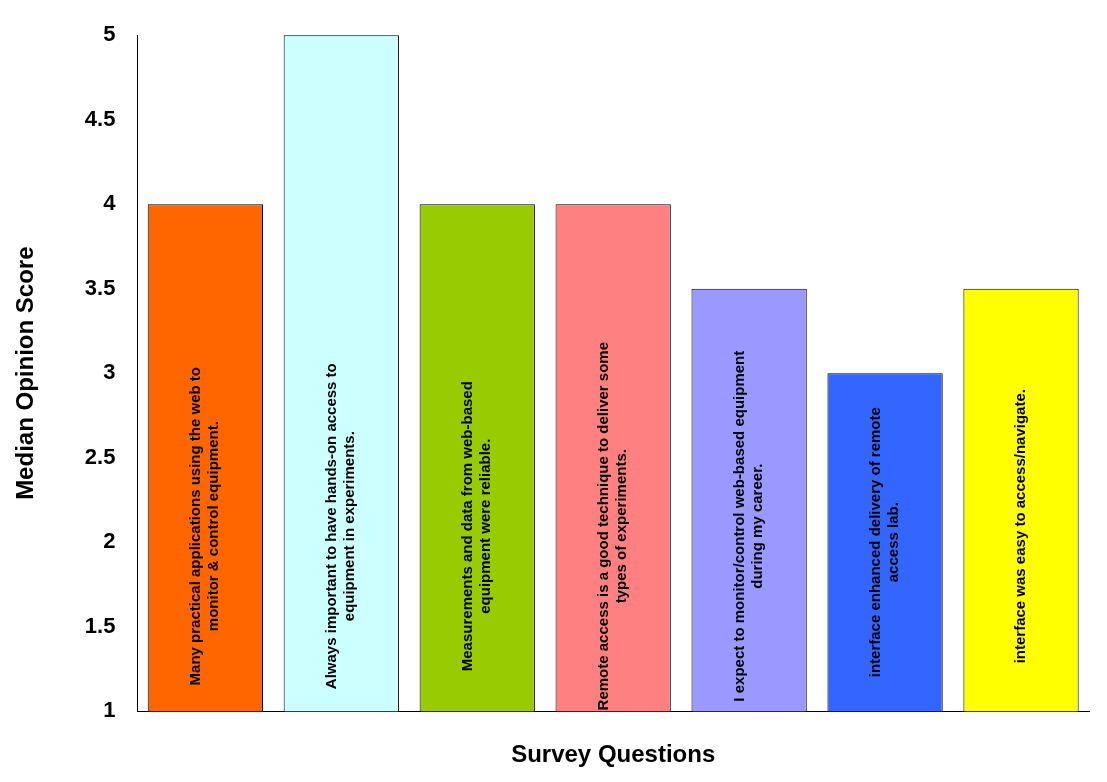 The width and height of the screenshot is (1107, 782). I want to click on y-tick-label: 1.5, so click(100, 625).